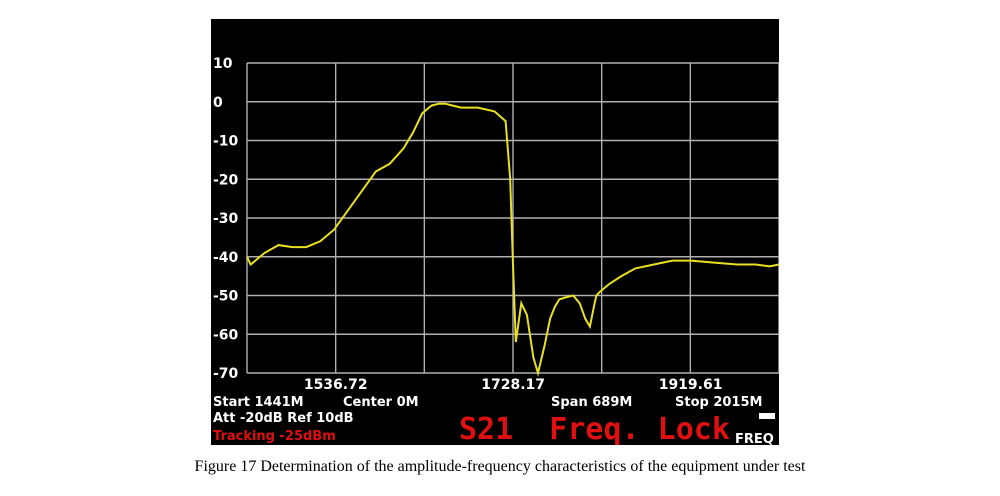  What do you see at coordinates (226, 374) in the screenshot?
I see `y-tick-label: -70` at bounding box center [226, 374].